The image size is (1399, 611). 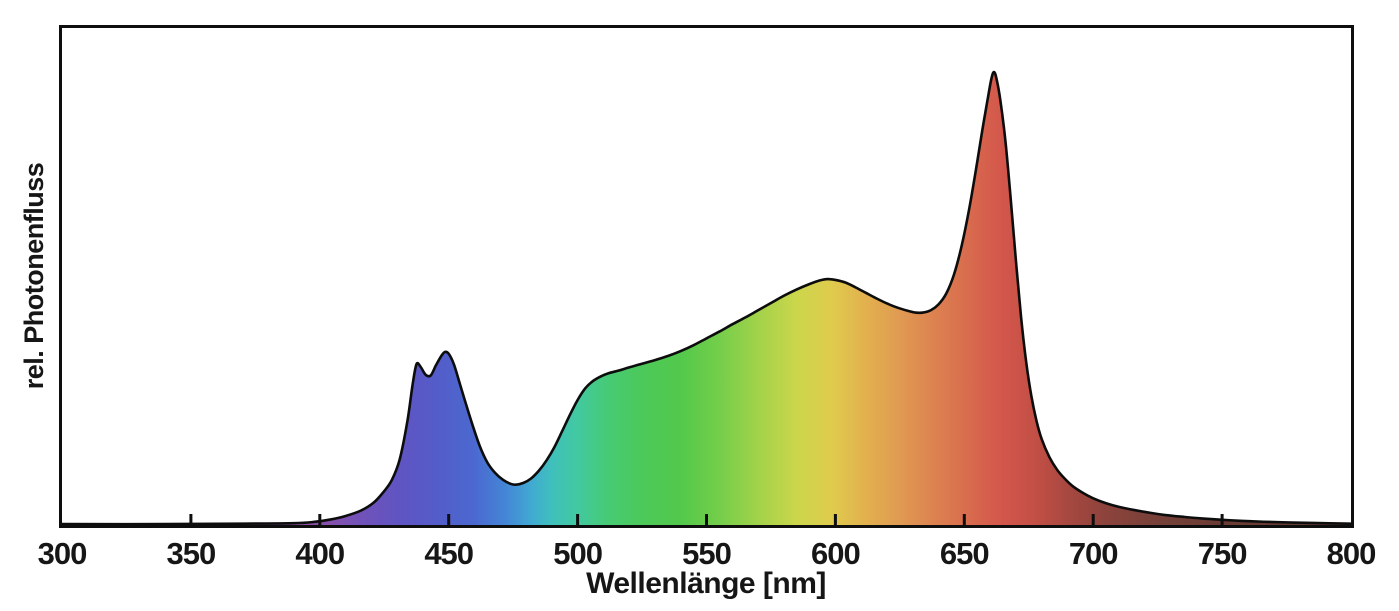 What do you see at coordinates (191, 553) in the screenshot?
I see `x-tick-label-350: 350` at bounding box center [191, 553].